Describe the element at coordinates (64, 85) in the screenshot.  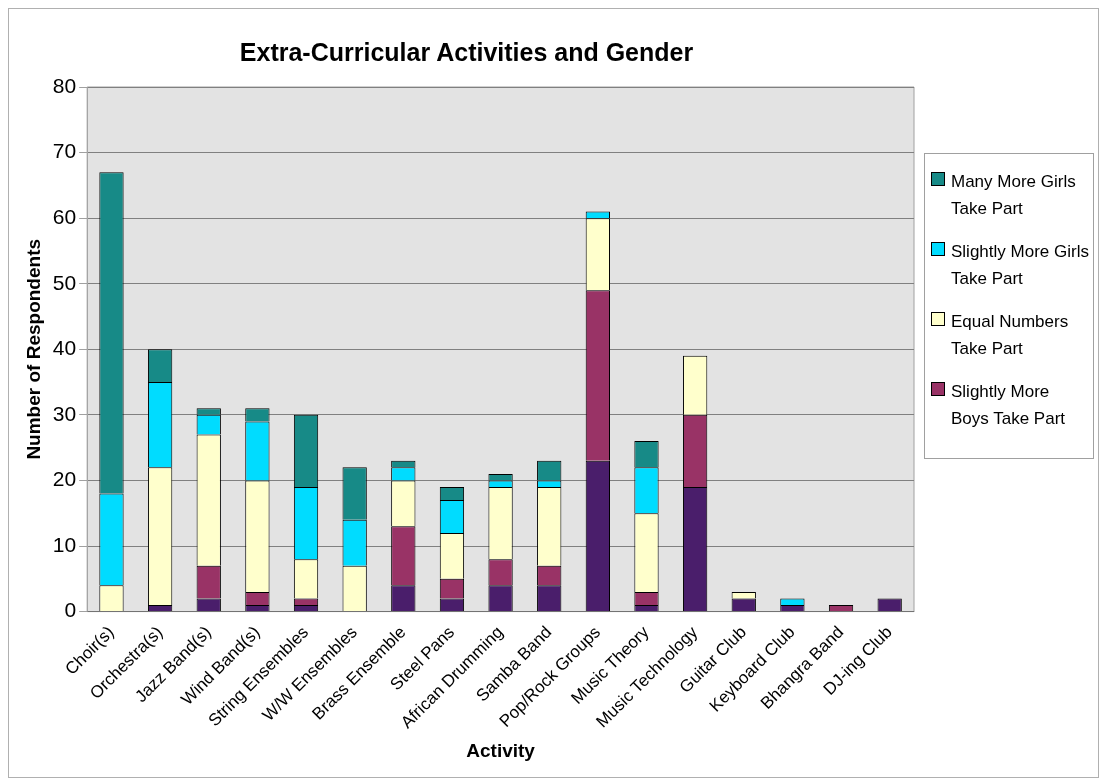
I see `y-tick-label: 80` at that location.